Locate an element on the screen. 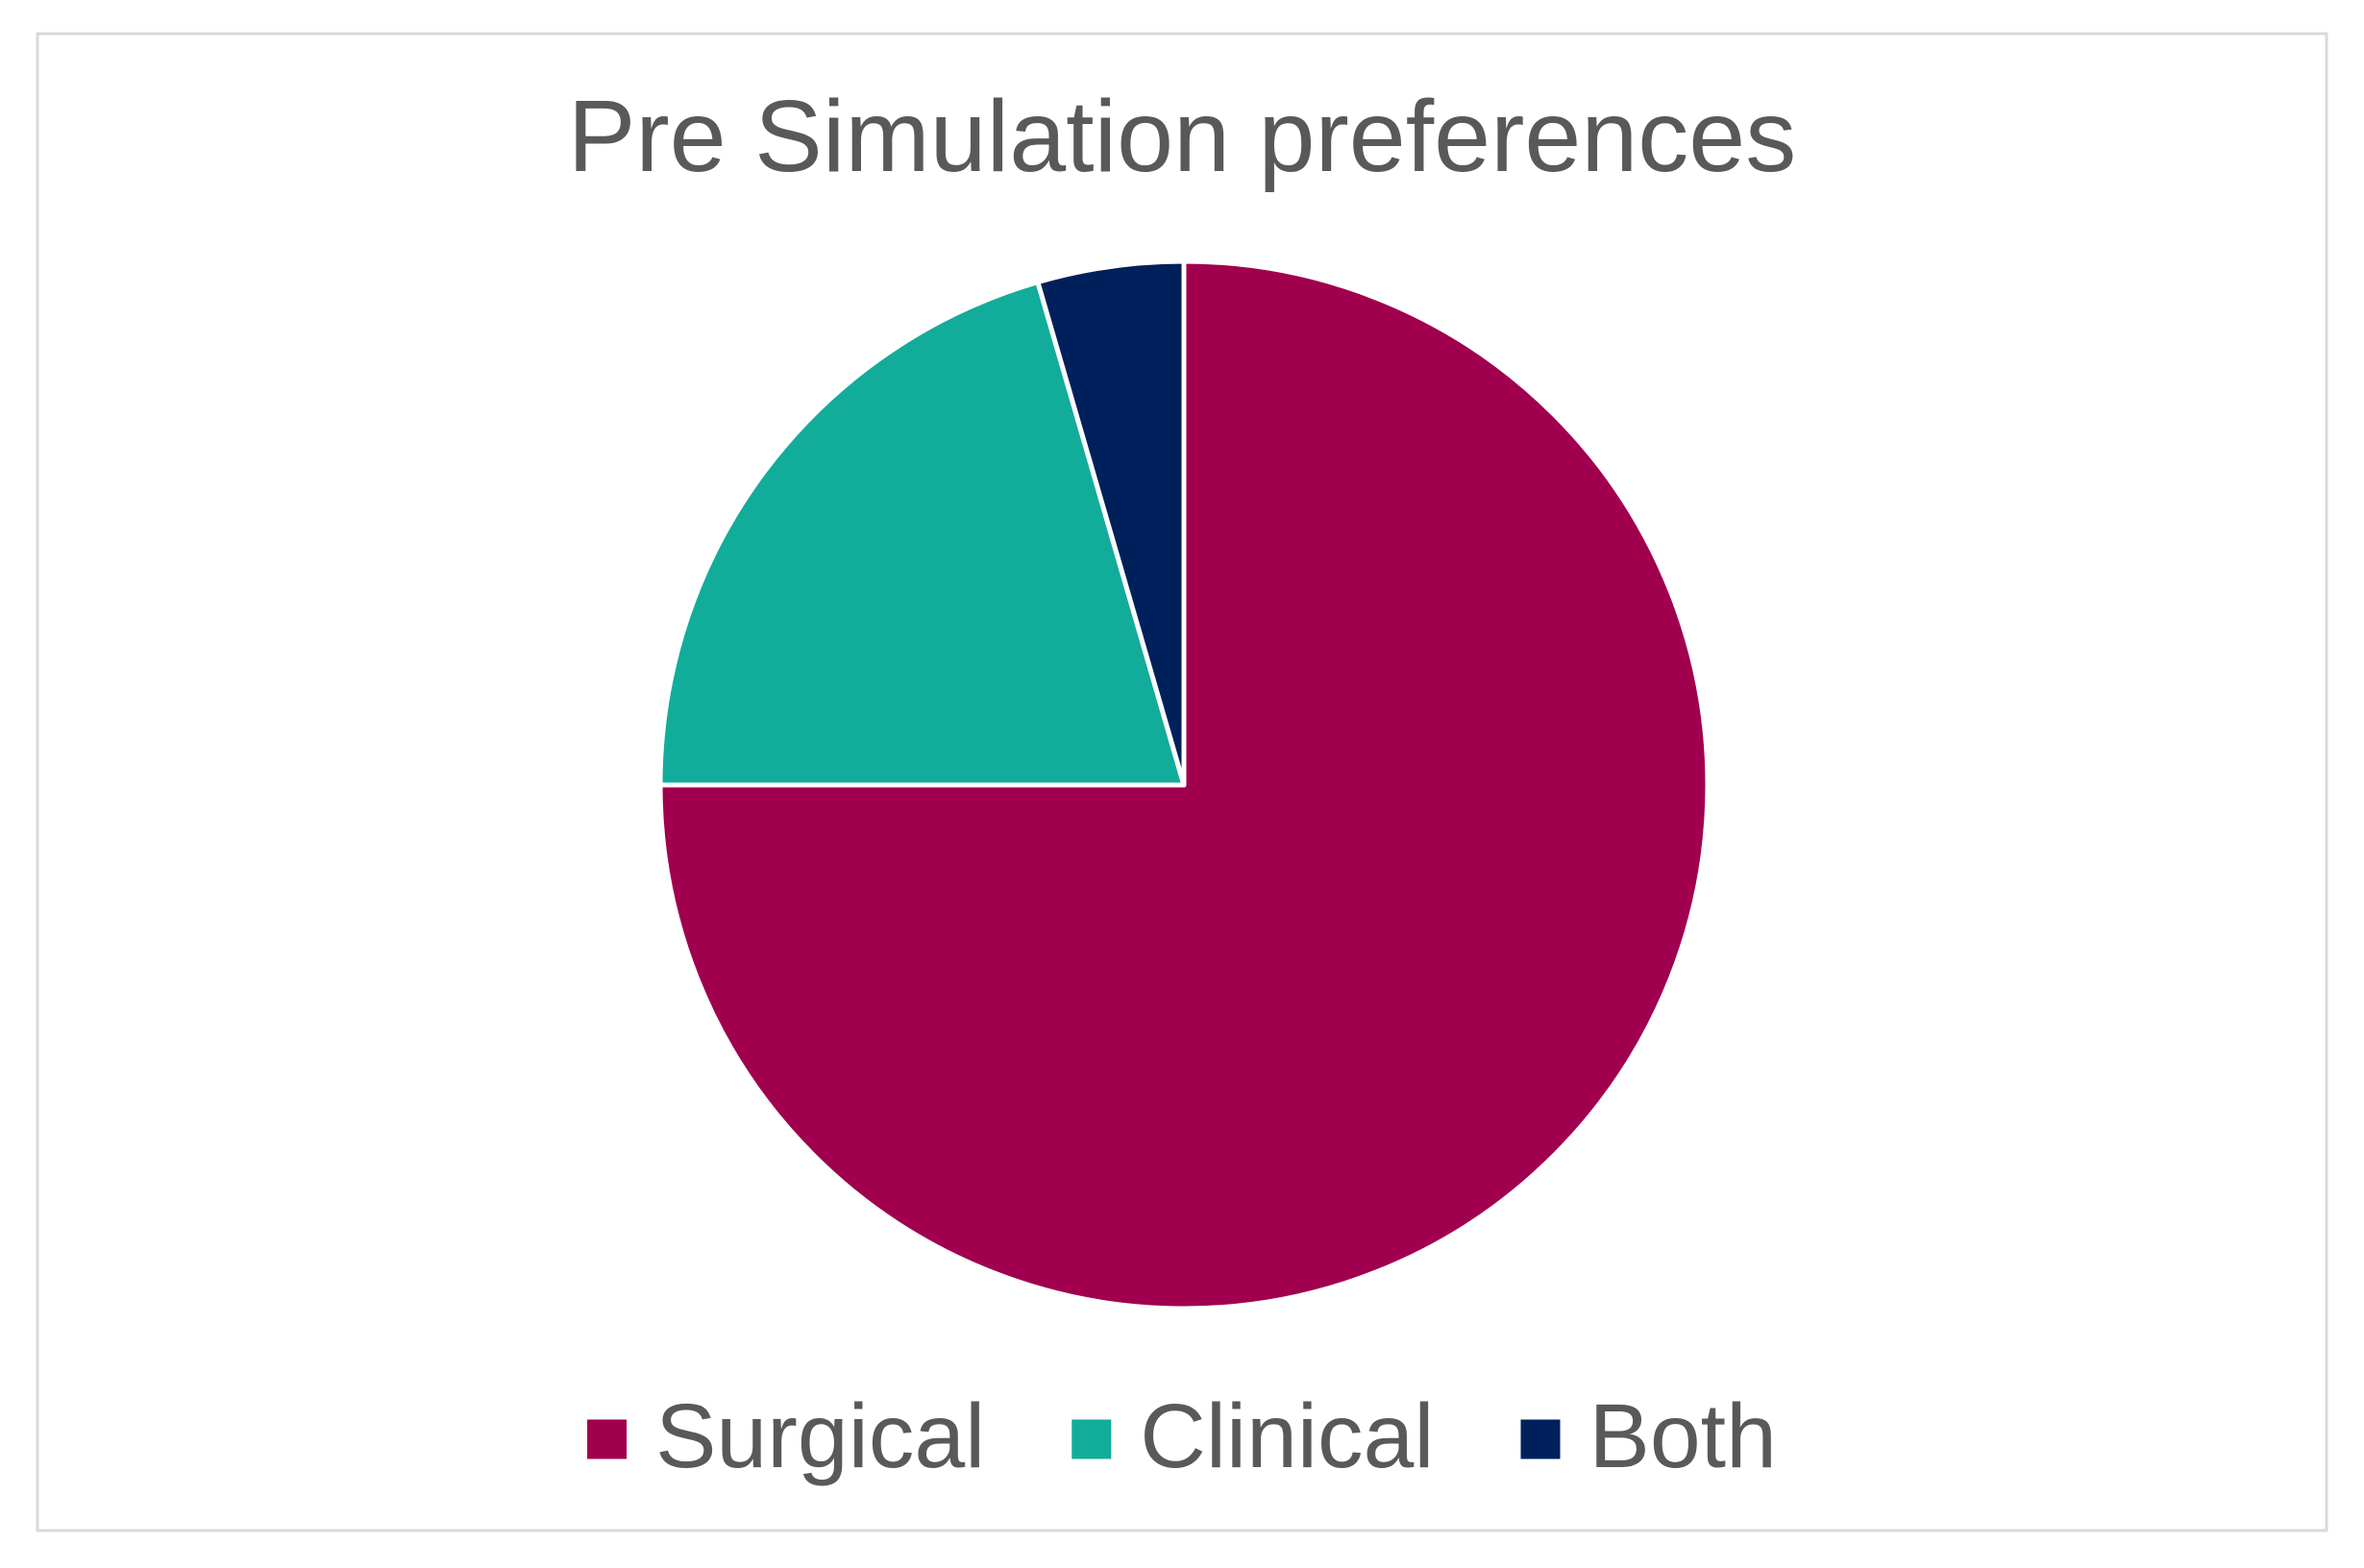 The image size is (2364, 1568). chart-title: Pre Simulation preferences is located at coordinates (1182, 137).